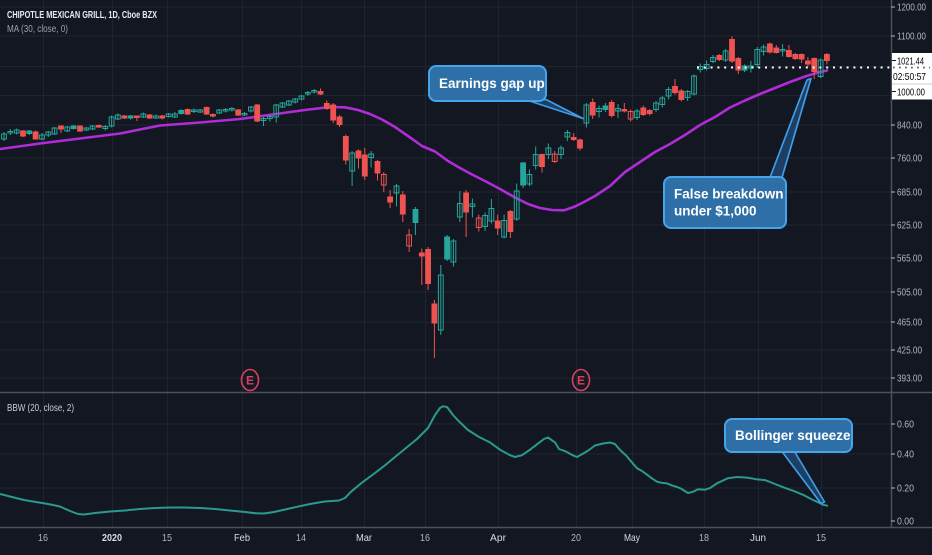 The height and width of the screenshot is (555, 932). I want to click on svg-text: BBW (20, close, 2), so click(40, 408).